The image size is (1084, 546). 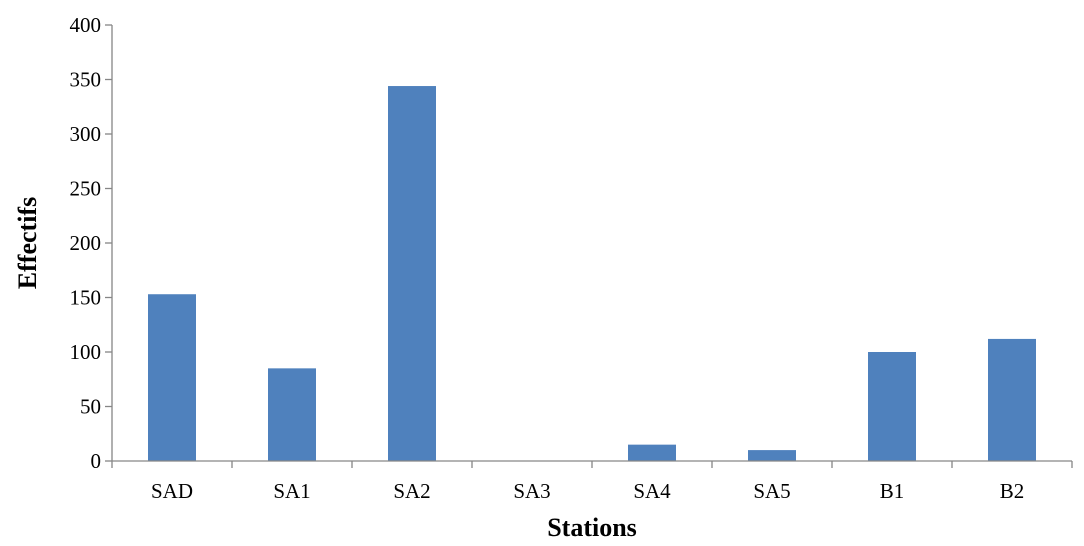 What do you see at coordinates (1012, 399) in the screenshot?
I see `bar-b2` at bounding box center [1012, 399].